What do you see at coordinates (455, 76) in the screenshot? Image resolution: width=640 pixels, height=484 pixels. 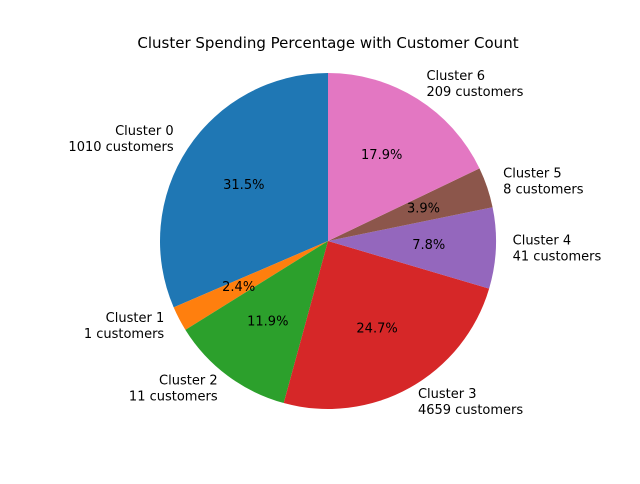 I see `pie-slice-name-label-6: Cluster 6` at bounding box center [455, 76].